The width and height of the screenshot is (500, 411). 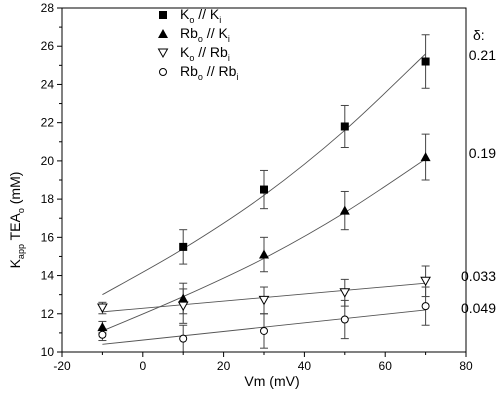 What do you see at coordinates (478, 276) in the screenshot?
I see `delta-value: 0.033` at bounding box center [478, 276].